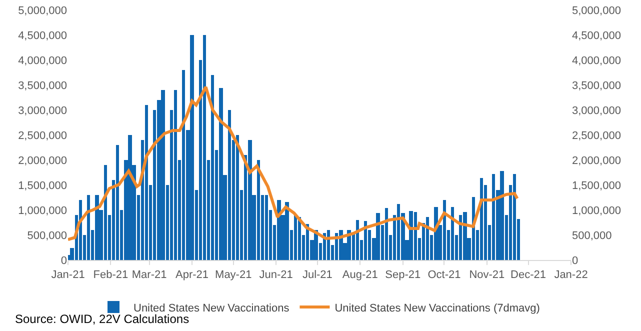 The height and width of the screenshot is (331, 641). I want to click on y-tick-label: 4,000,000, so click(42, 60).